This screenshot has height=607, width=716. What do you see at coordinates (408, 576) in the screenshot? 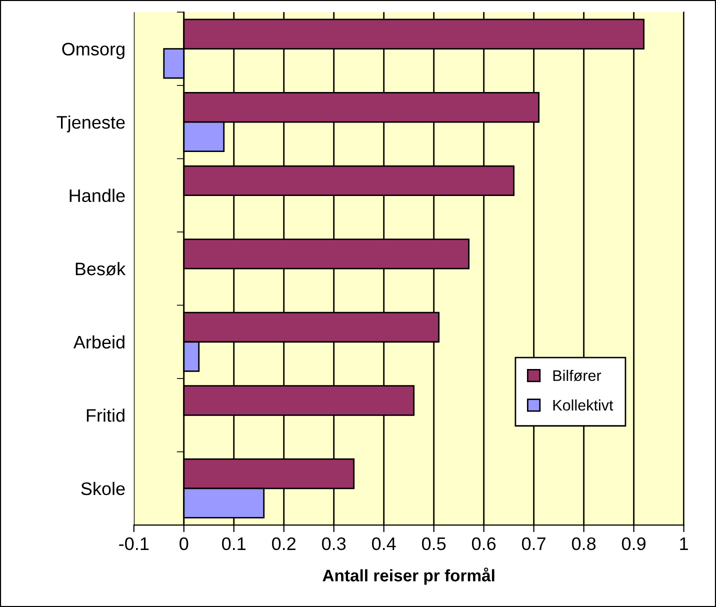
I see `x-axis-title: Antall reiser pr formål` at bounding box center [408, 576].